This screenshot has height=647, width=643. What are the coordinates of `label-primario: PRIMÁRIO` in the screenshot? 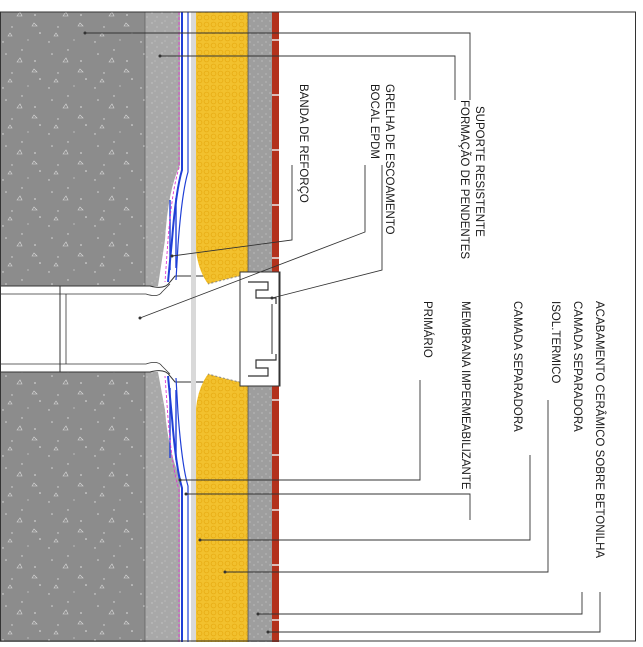 It's located at (427, 329).